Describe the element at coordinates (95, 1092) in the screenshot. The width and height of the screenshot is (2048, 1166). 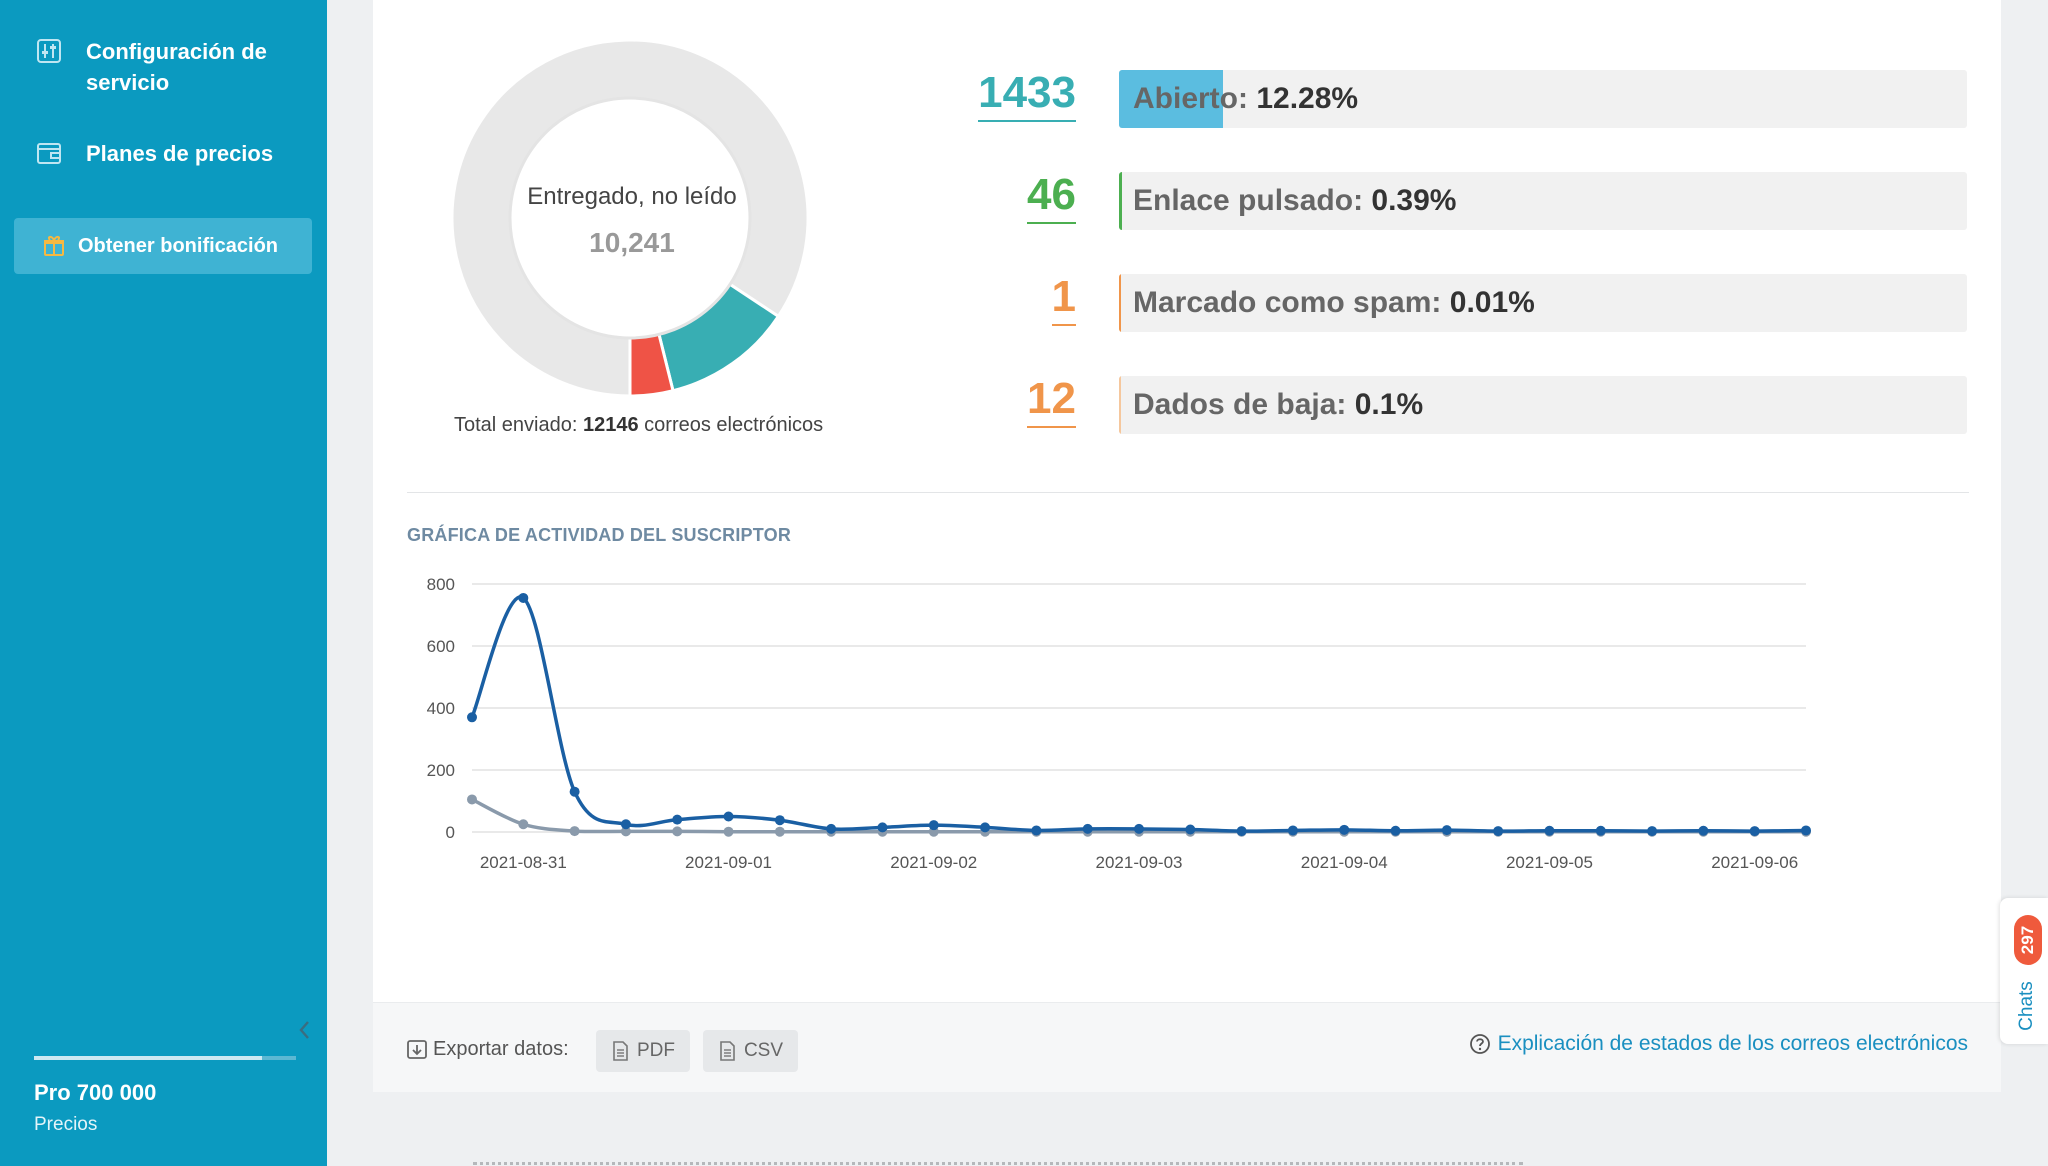
I see `plan-name: Pro 700 000` at that location.